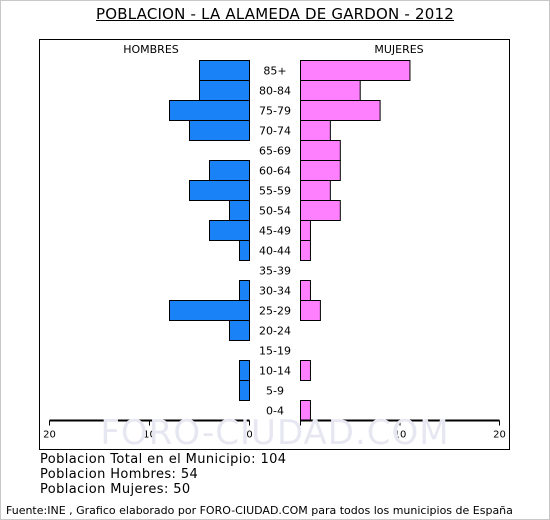 Image resolution: width=550 pixels, height=520 pixels. I want to click on age-group-label: 75-79, so click(275, 111).